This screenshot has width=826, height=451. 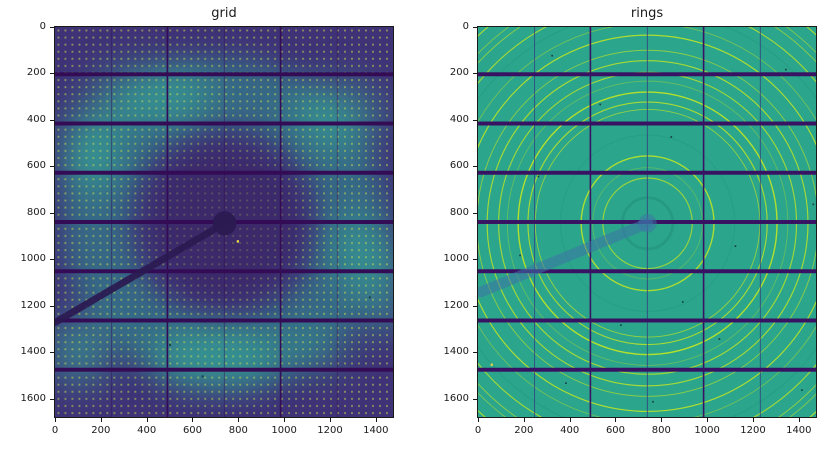 I want to click on left-plot-title: grid, so click(x=224, y=13).